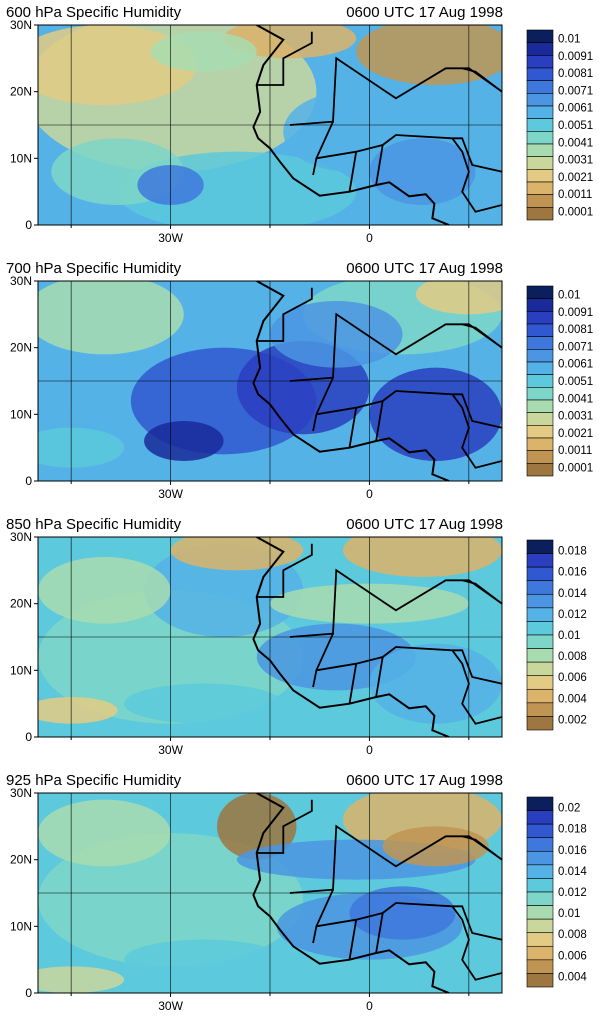  I want to click on panel-title: 600 hPa Specific Humidity, so click(94, 12).